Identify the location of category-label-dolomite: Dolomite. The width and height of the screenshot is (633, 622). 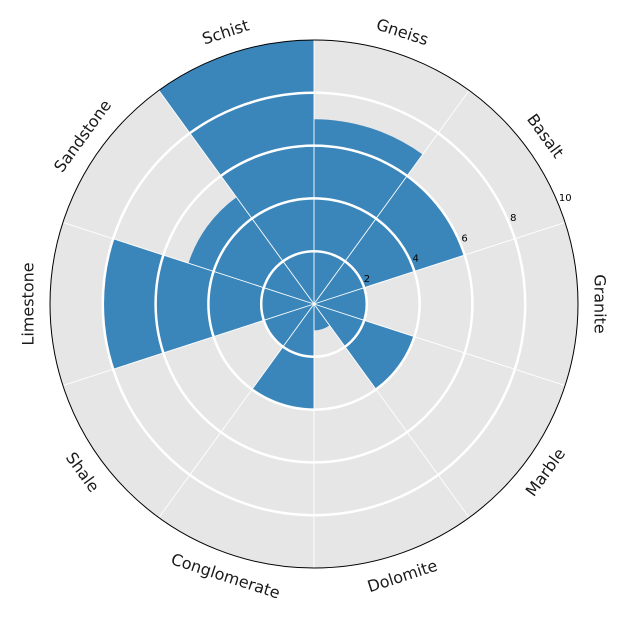
(402, 576).